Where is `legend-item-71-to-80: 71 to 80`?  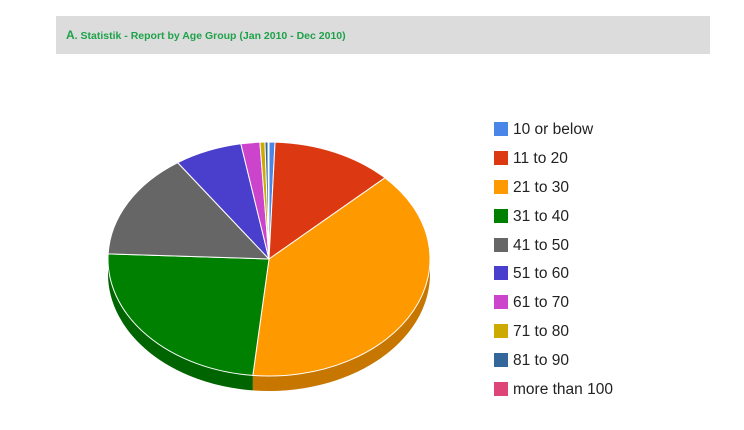
legend-item-71-to-80: 71 to 80 is located at coordinates (614, 337).